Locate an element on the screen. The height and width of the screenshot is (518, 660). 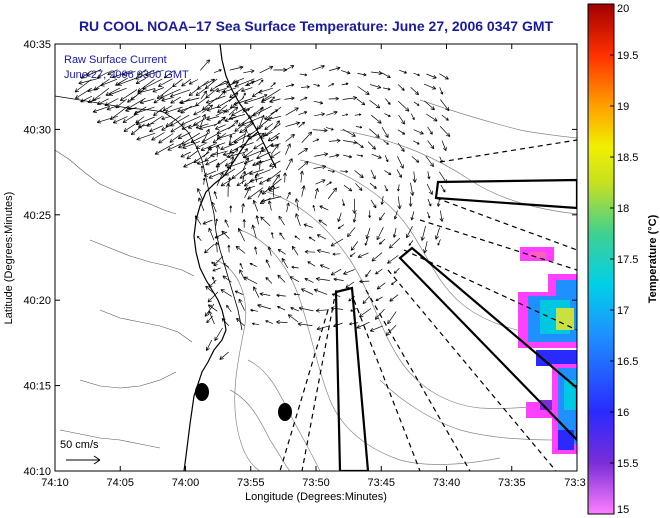
x-tick-label: 73:50 is located at coordinates (316, 483).